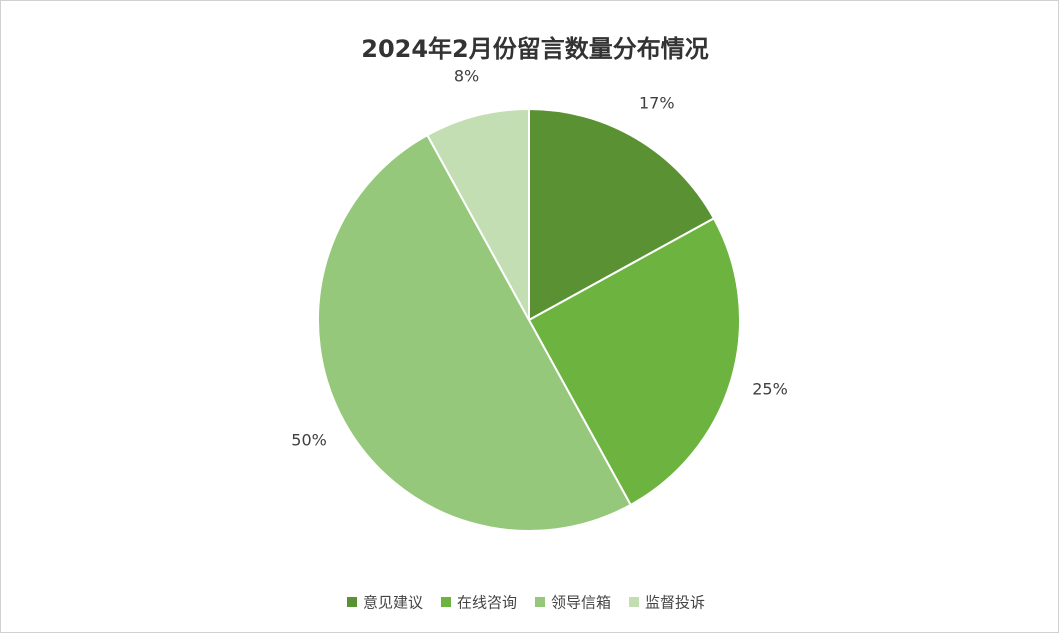 The width and height of the screenshot is (1059, 633). What do you see at coordinates (487, 603) in the screenshot?
I see `legend-label: 在线咨询` at bounding box center [487, 603].